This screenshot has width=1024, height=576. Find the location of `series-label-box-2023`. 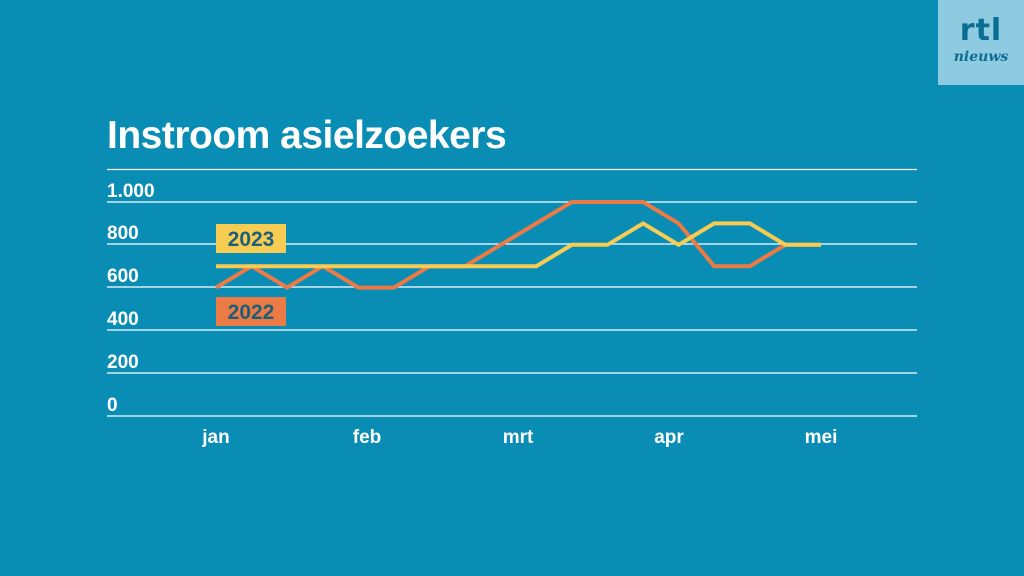

series-label-box-2023 is located at coordinates (251, 238).